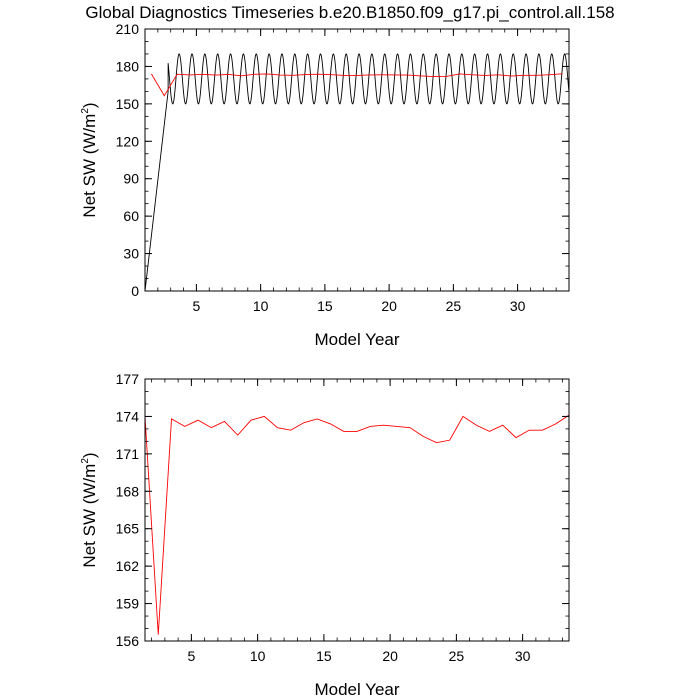 The image size is (700, 700). Describe the element at coordinates (324, 656) in the screenshot. I see `bottom-x-tick-label: 15` at that location.